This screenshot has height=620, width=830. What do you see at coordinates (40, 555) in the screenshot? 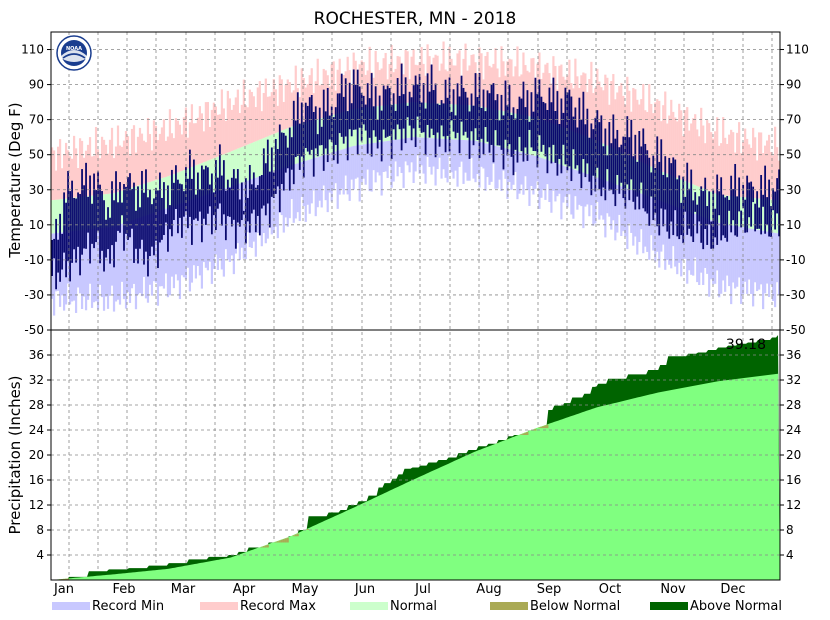
I see `precipitation-tick-left: 4` at bounding box center [40, 555].